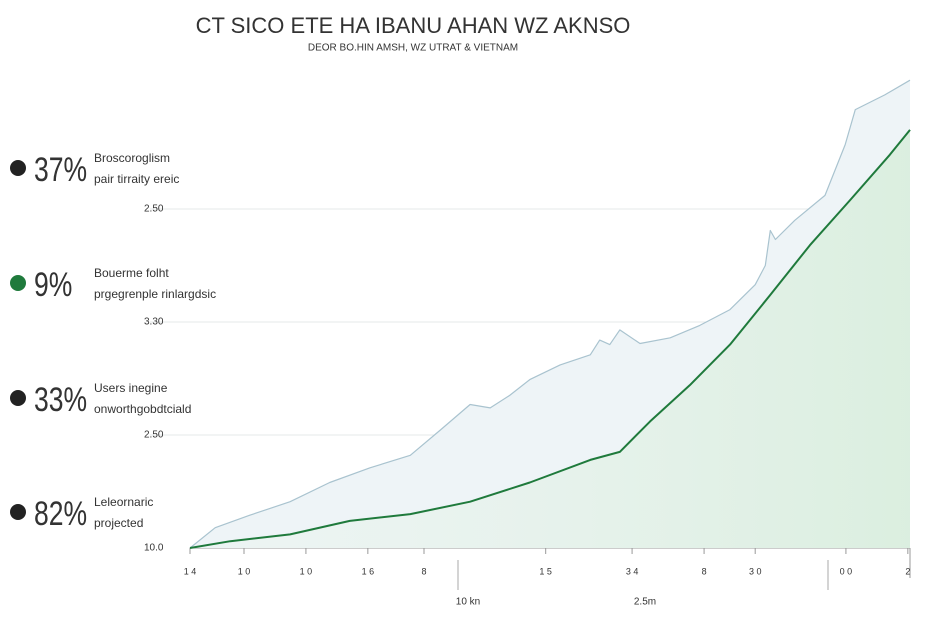 The image size is (930, 620). Describe the element at coordinates (368, 571) in the screenshot. I see `x-tick-label: 1 6` at that location.